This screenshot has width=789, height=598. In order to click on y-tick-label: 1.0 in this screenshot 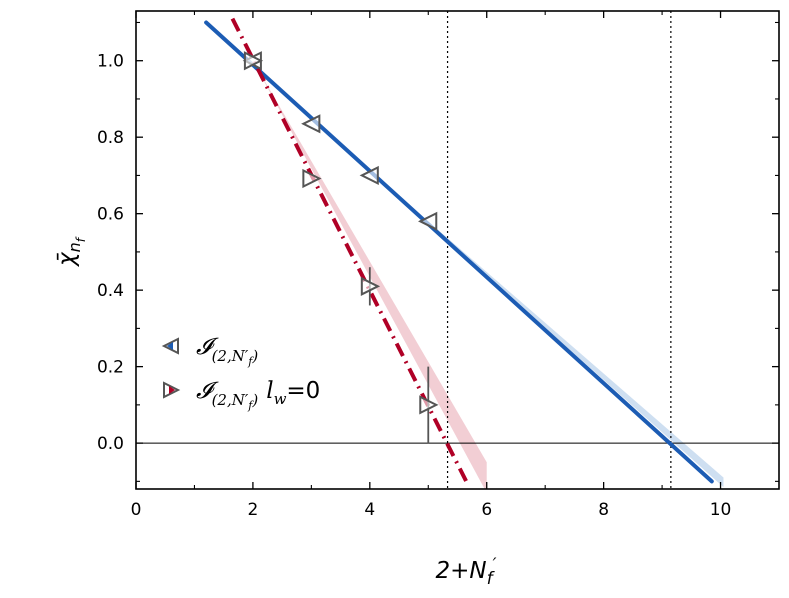, I will do `click(110, 62)`.